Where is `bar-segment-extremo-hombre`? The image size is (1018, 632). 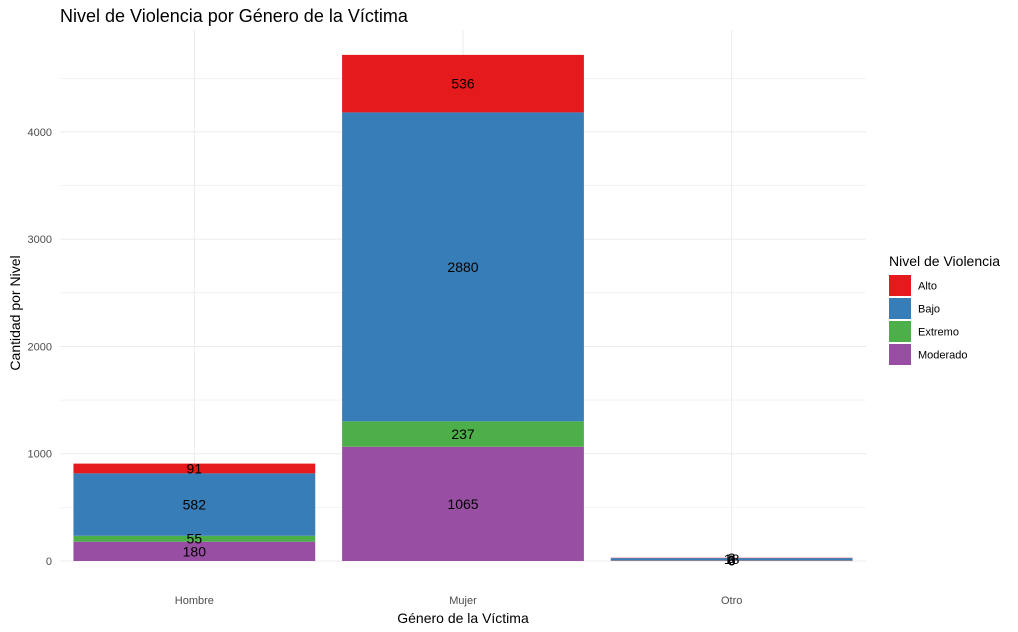 bar-segment-extremo-hombre is located at coordinates (194, 538).